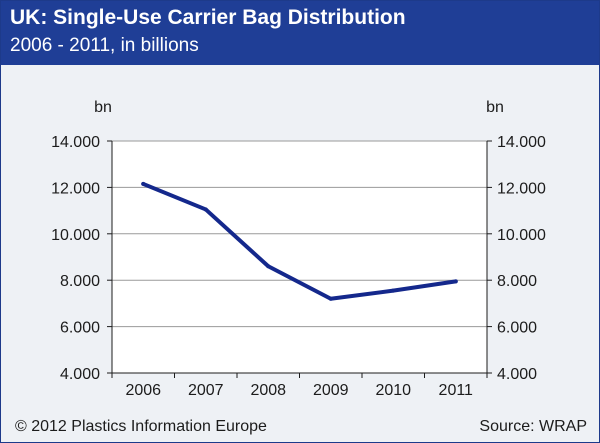 The image size is (600, 443). What do you see at coordinates (521, 235) in the screenshot?
I see `y-tick-label-right: 10.000` at bounding box center [521, 235].